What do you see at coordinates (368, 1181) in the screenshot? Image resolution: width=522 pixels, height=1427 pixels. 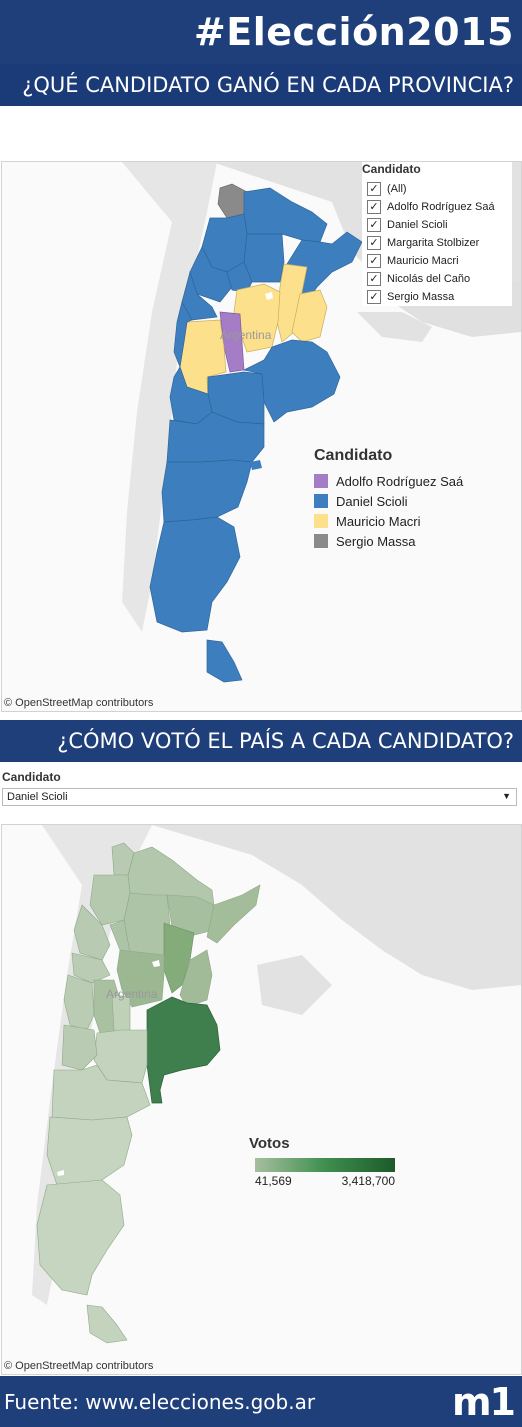 I see `votes-max-label: 3,418,700` at bounding box center [368, 1181].